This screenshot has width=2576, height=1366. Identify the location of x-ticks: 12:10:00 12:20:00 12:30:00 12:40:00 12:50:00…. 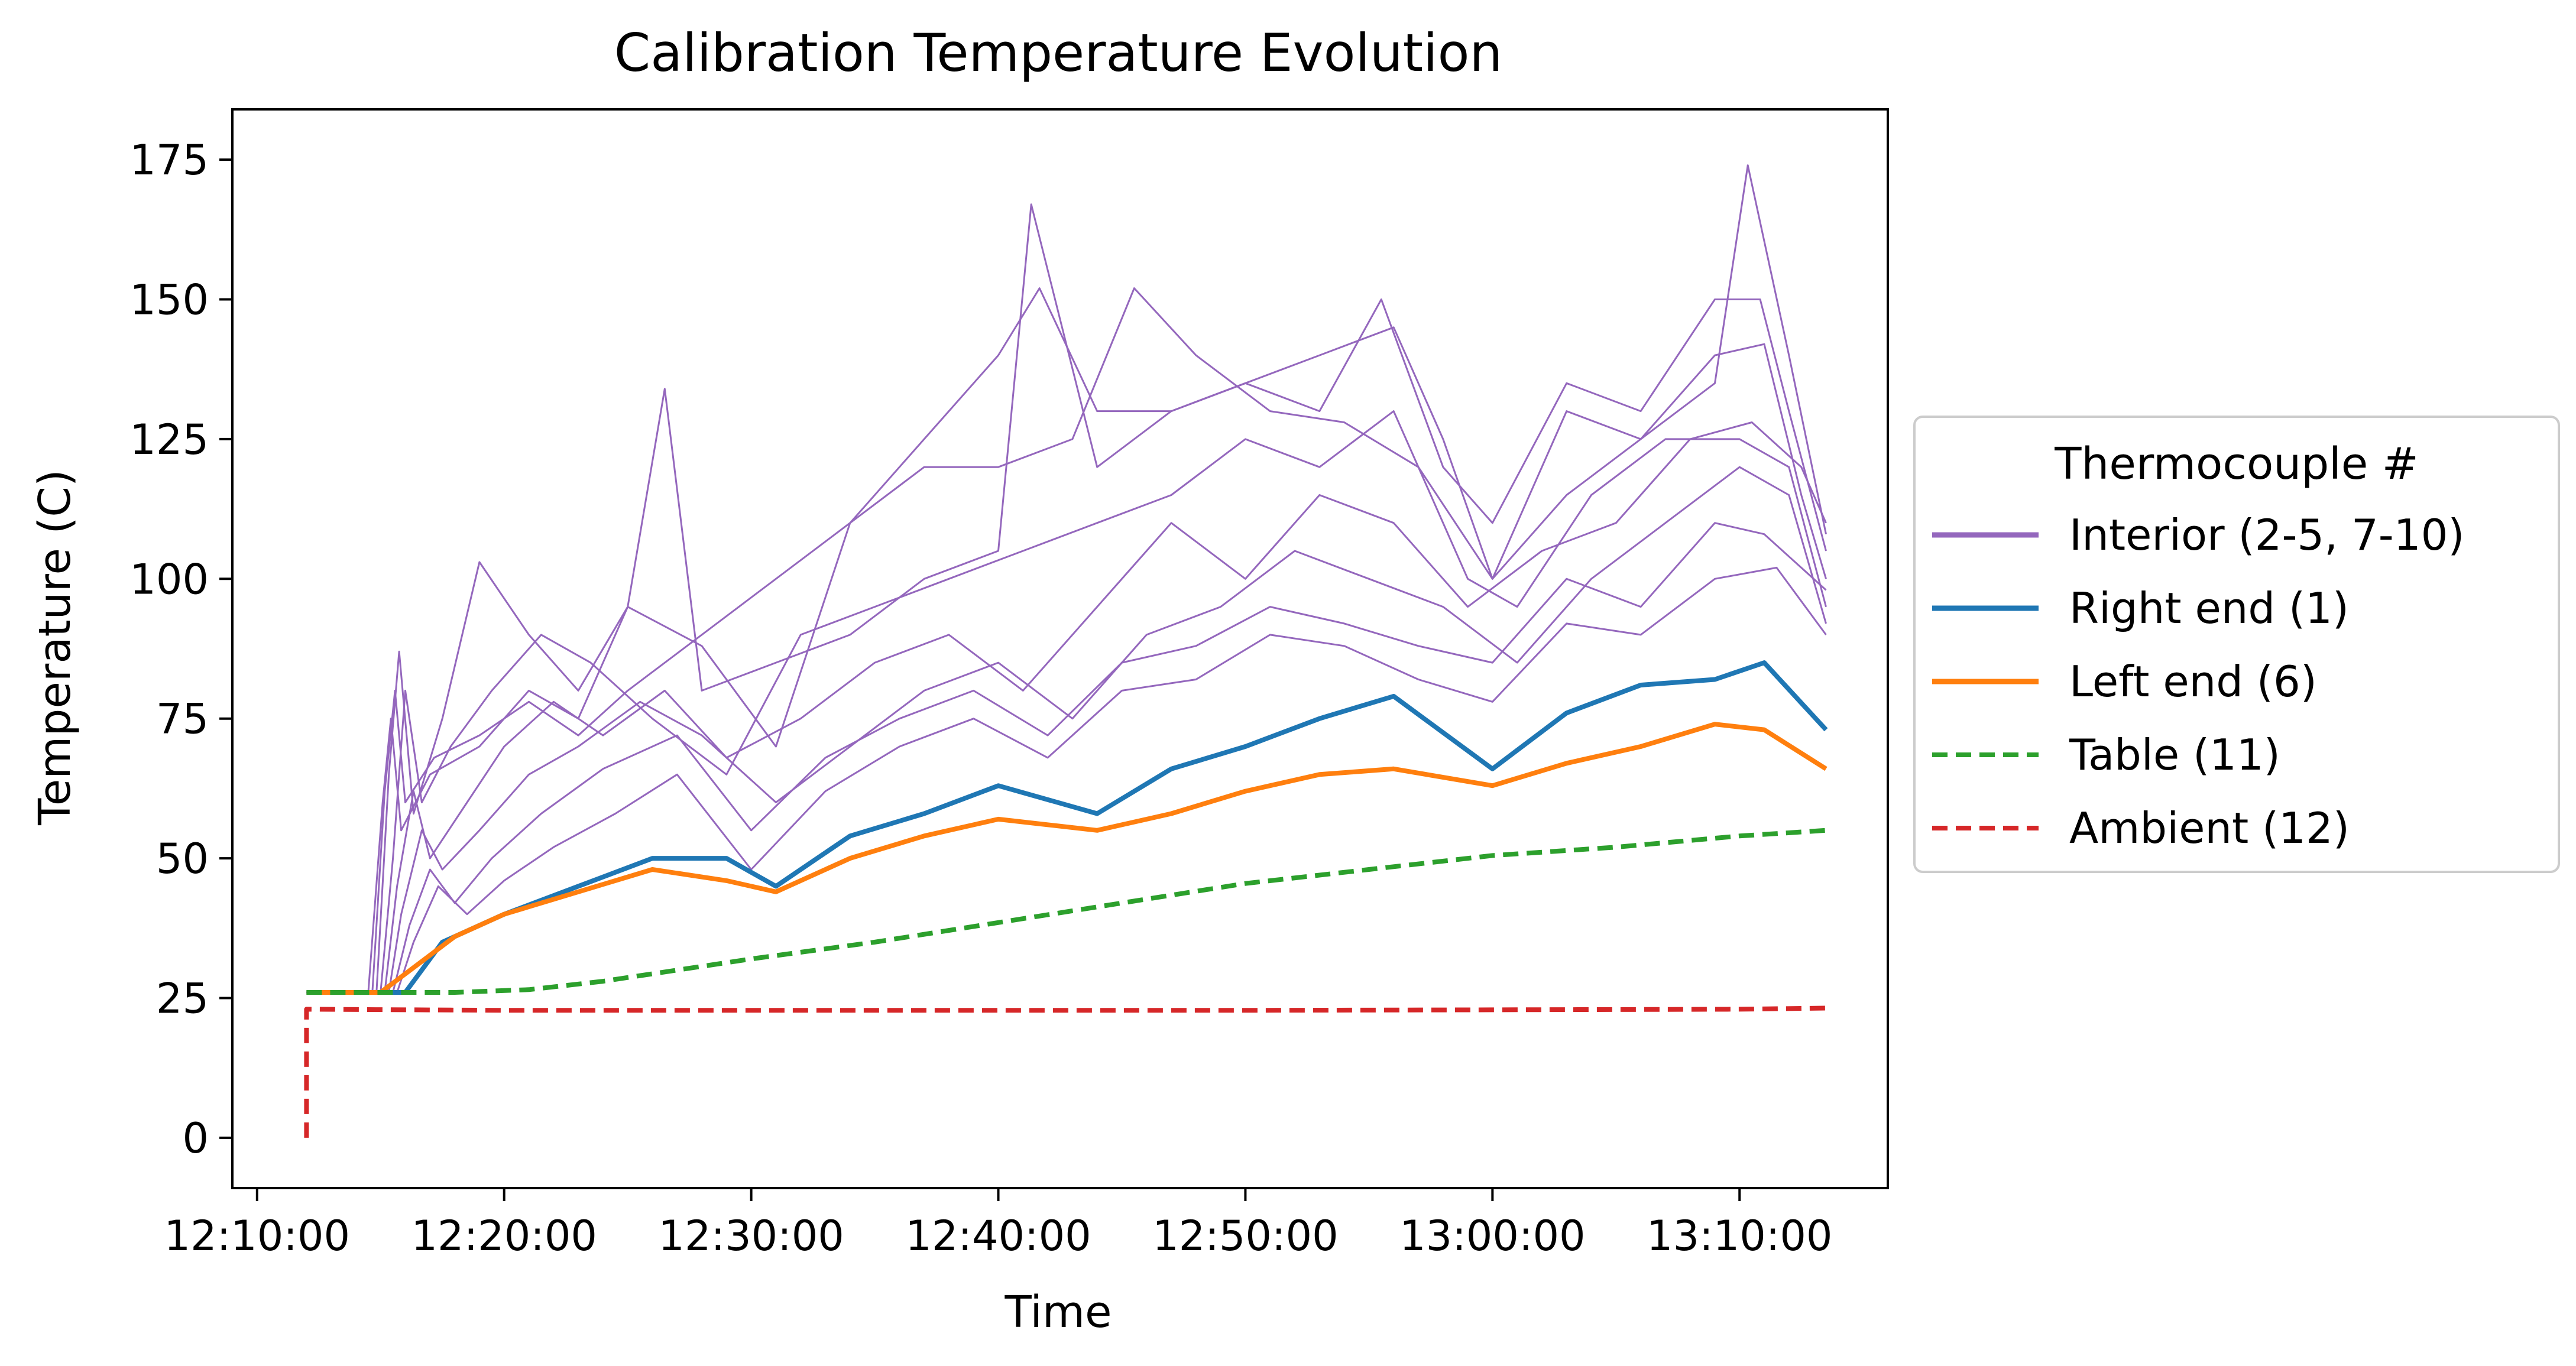
(998, 1224).